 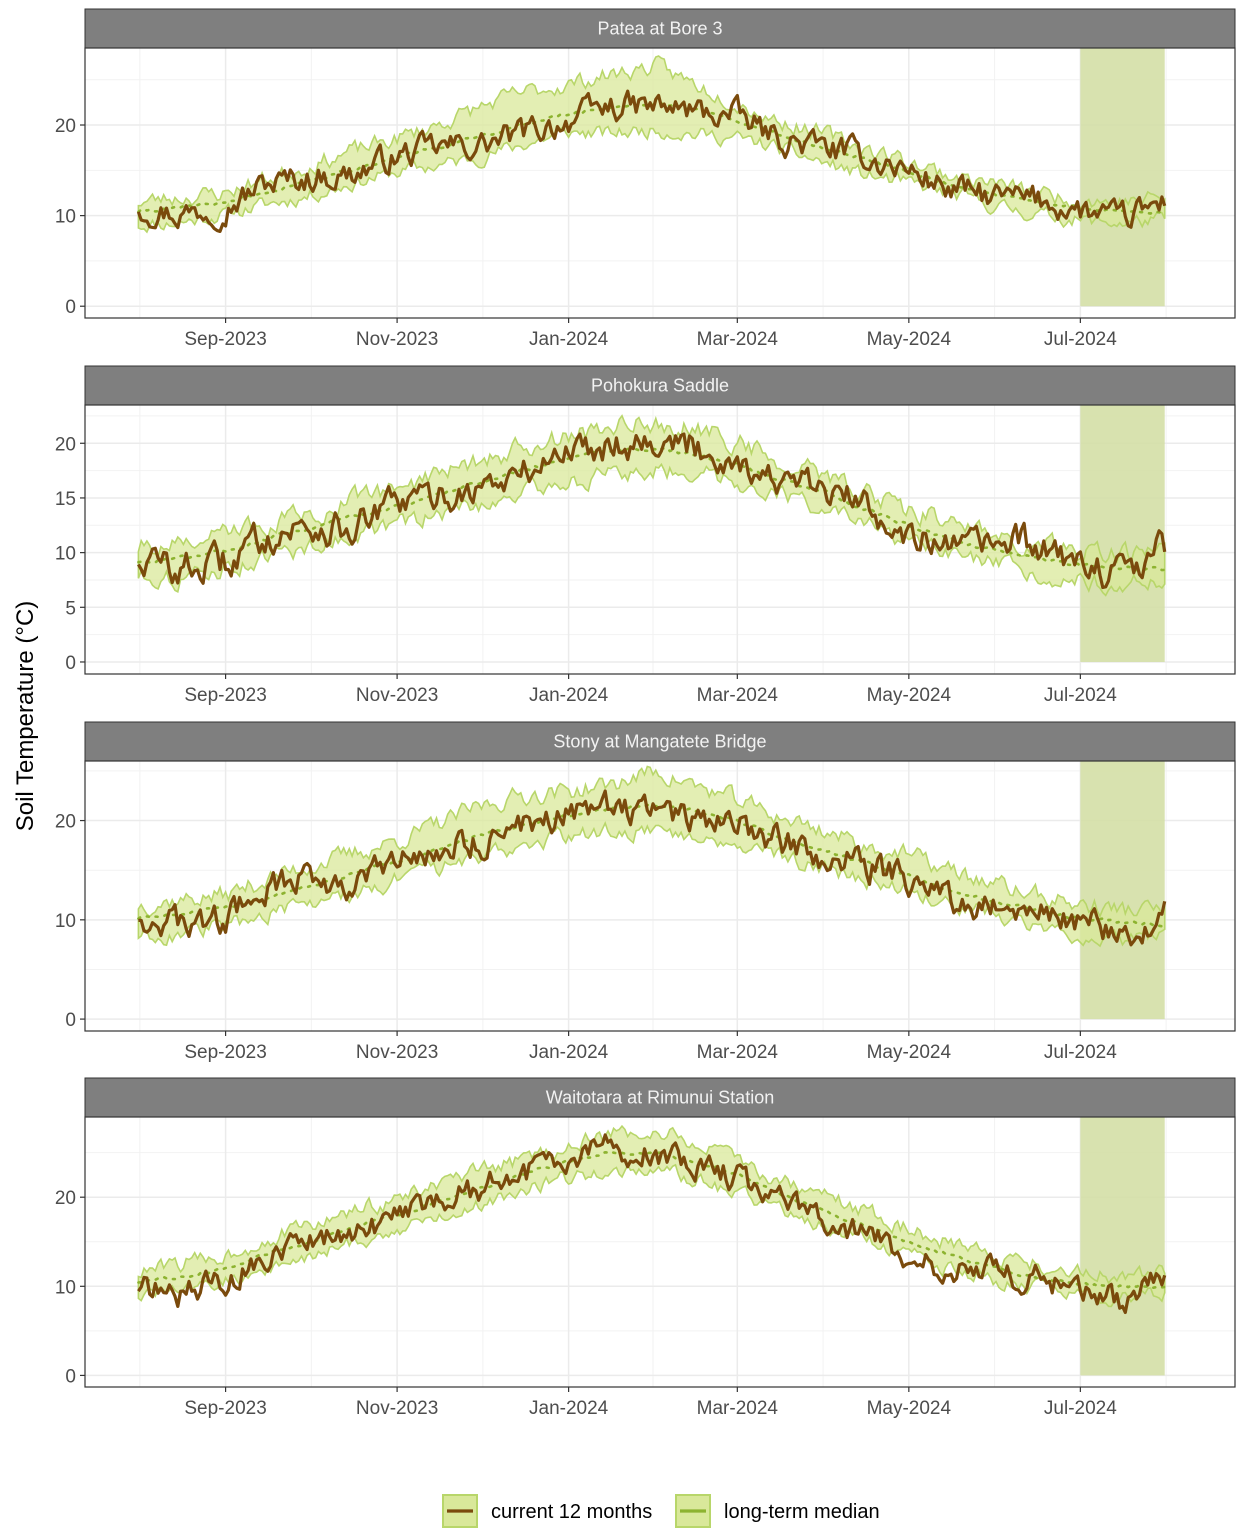 What do you see at coordinates (571, 1512) in the screenshot?
I see `legend-label: current 12 months` at bounding box center [571, 1512].